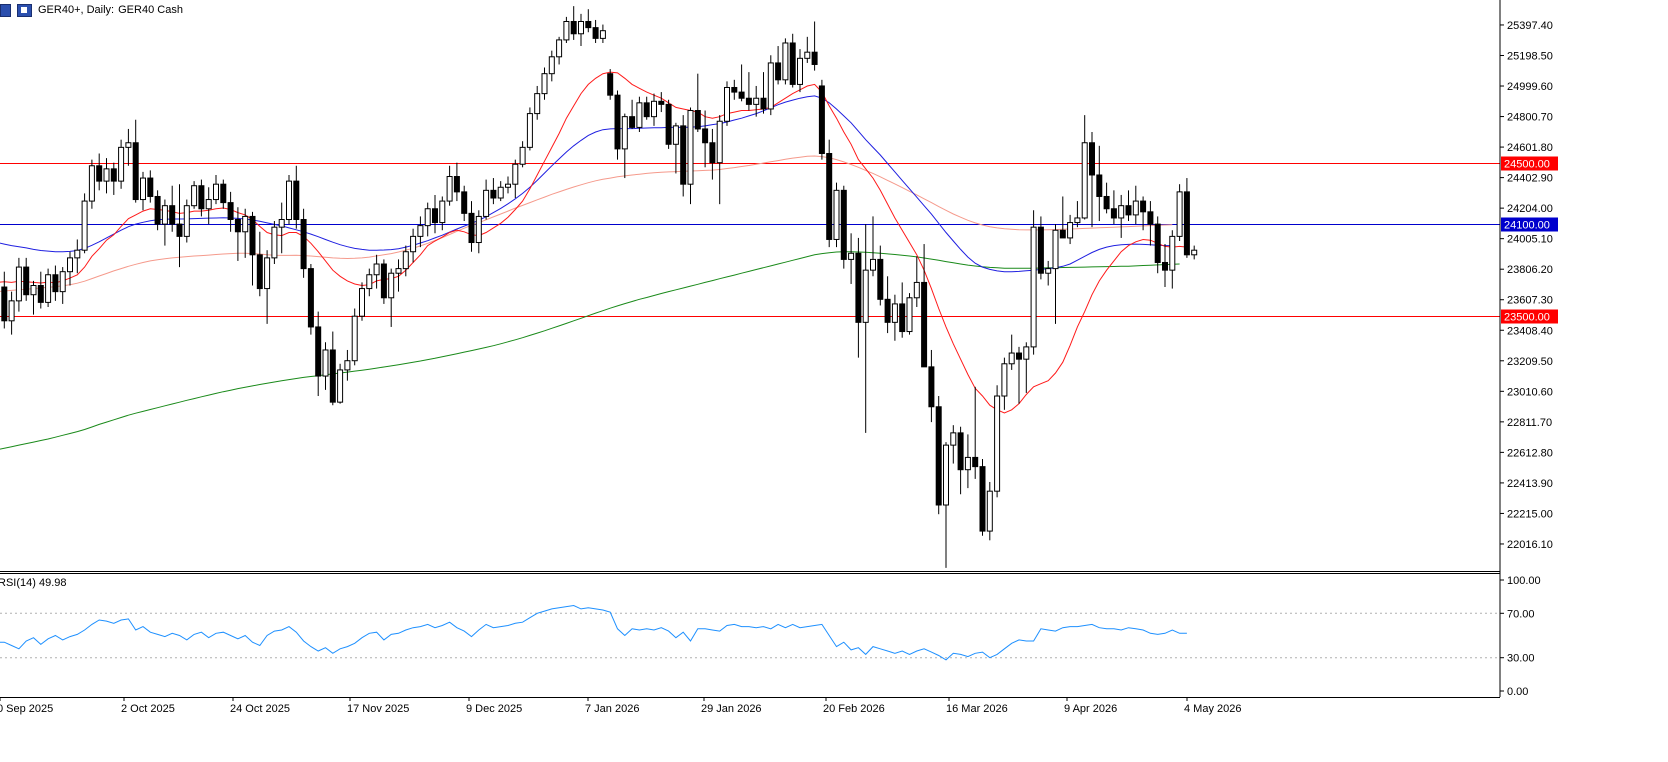 The height and width of the screenshot is (762, 1668). Describe the element at coordinates (1090, 709) in the screenshot. I see `time-tick-label: 9 Apr 2026` at that location.